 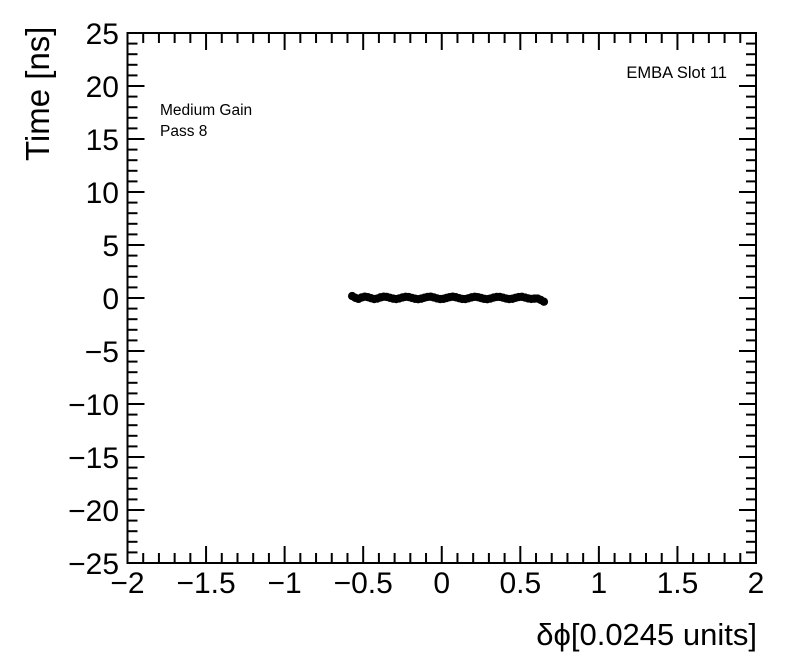 What do you see at coordinates (441, 583) in the screenshot?
I see `x-tick-label: 0` at bounding box center [441, 583].